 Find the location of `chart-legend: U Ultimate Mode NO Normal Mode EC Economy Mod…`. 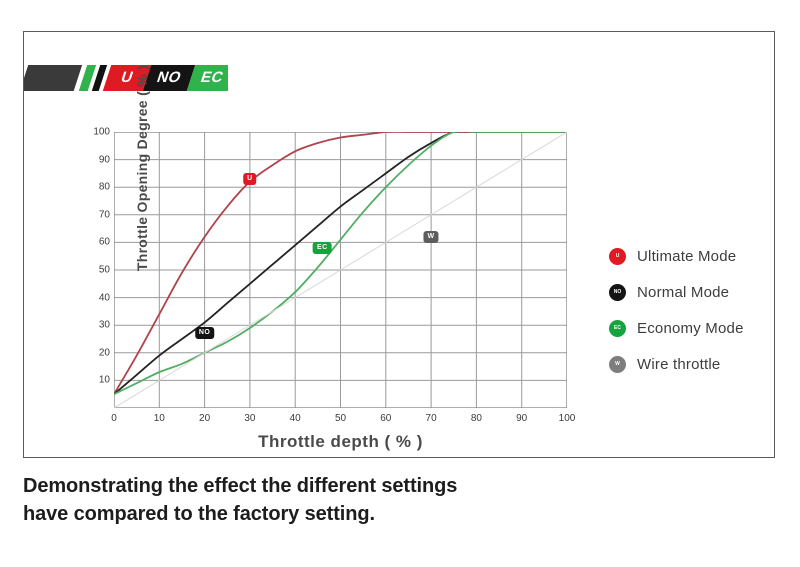

chart-legend: U Ultimate Mode NO Normal Mode EC Economy Mod… is located at coordinates (699, 310).